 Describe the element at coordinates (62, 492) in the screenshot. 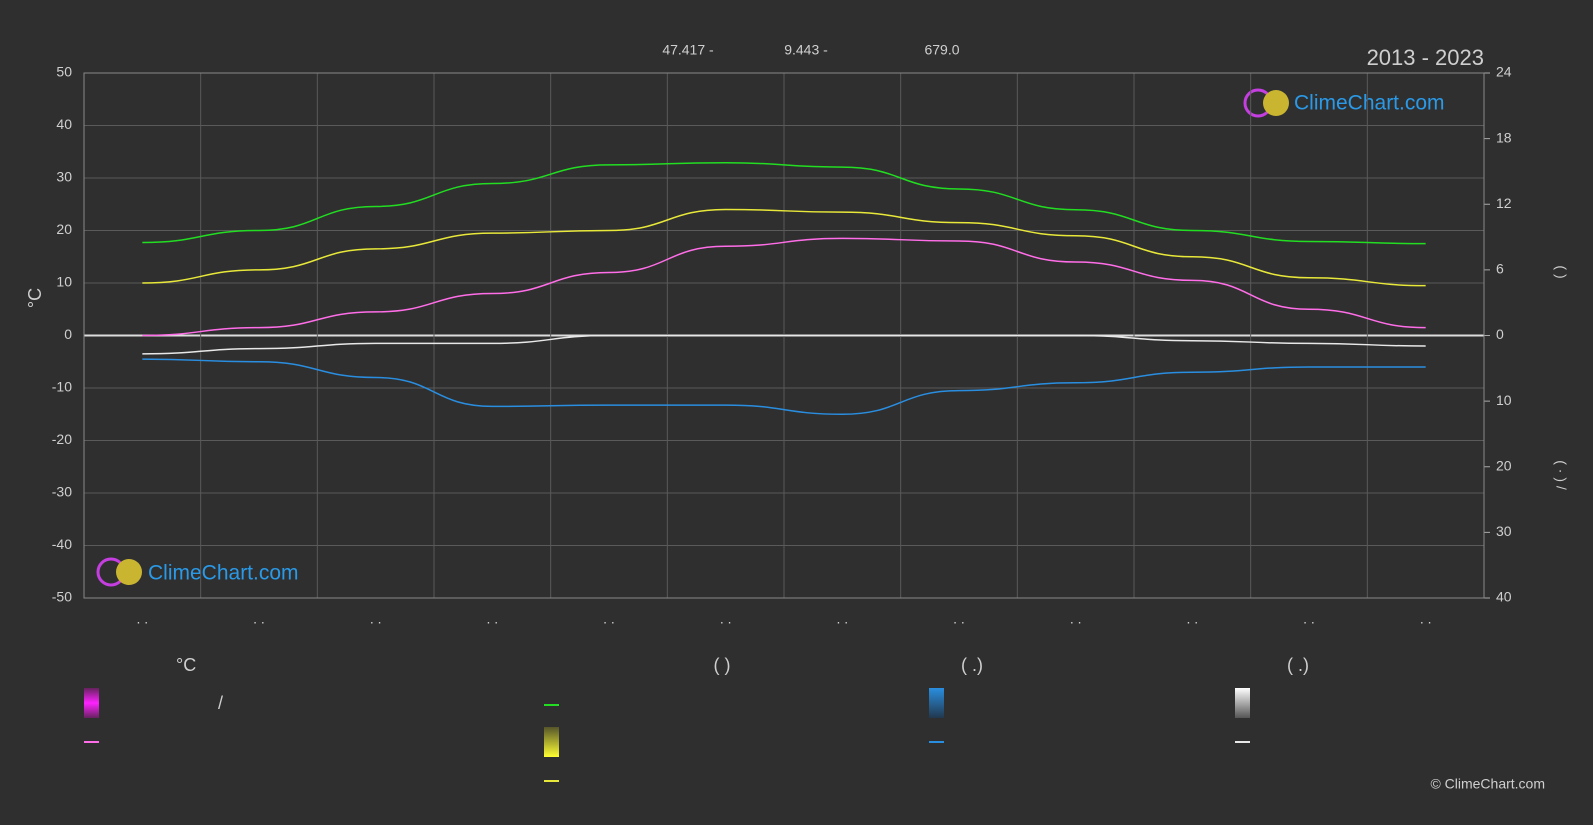

I see `y-tick-label: -30` at that location.